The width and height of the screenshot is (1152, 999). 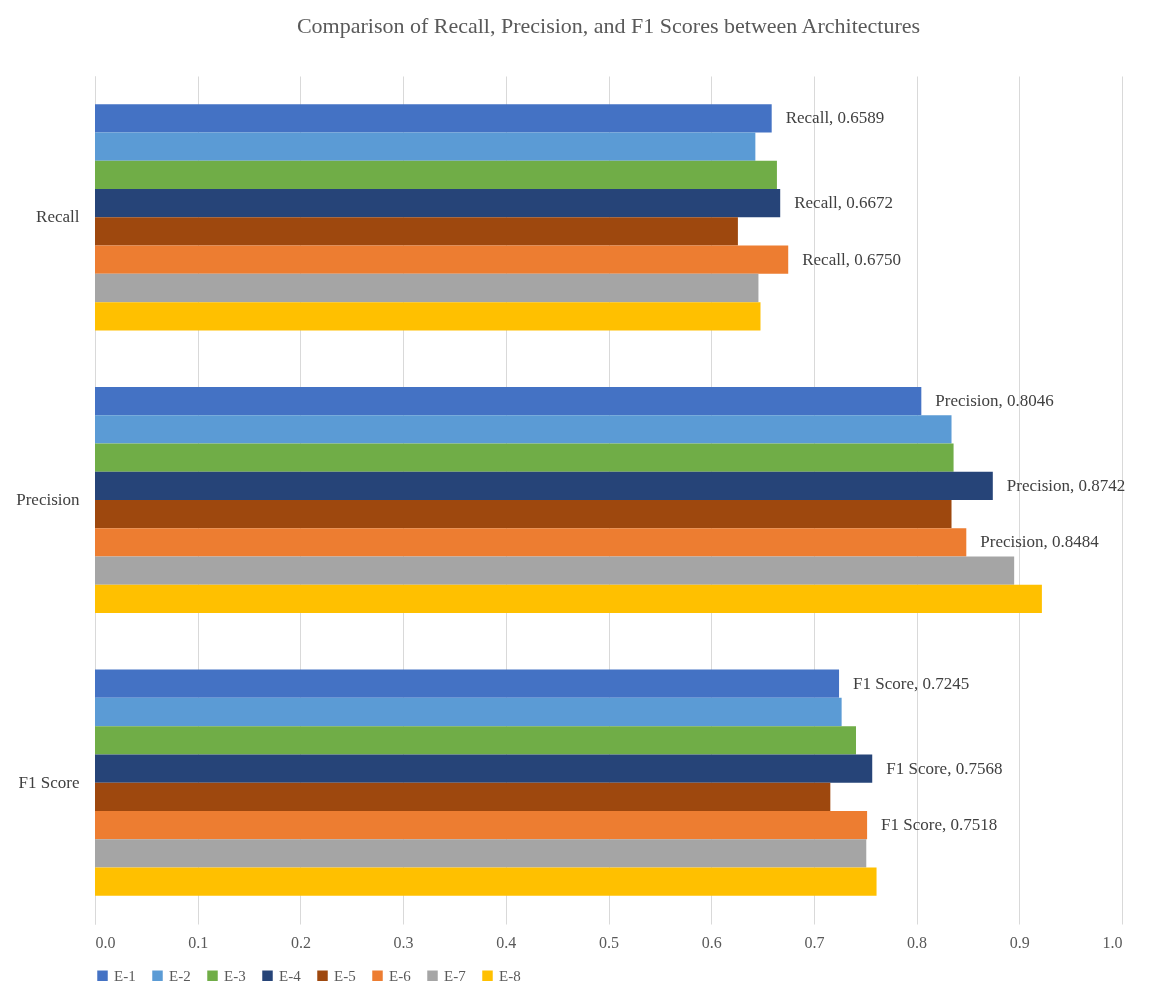 I want to click on x-tick-label: 0.3, so click(x=403, y=942).